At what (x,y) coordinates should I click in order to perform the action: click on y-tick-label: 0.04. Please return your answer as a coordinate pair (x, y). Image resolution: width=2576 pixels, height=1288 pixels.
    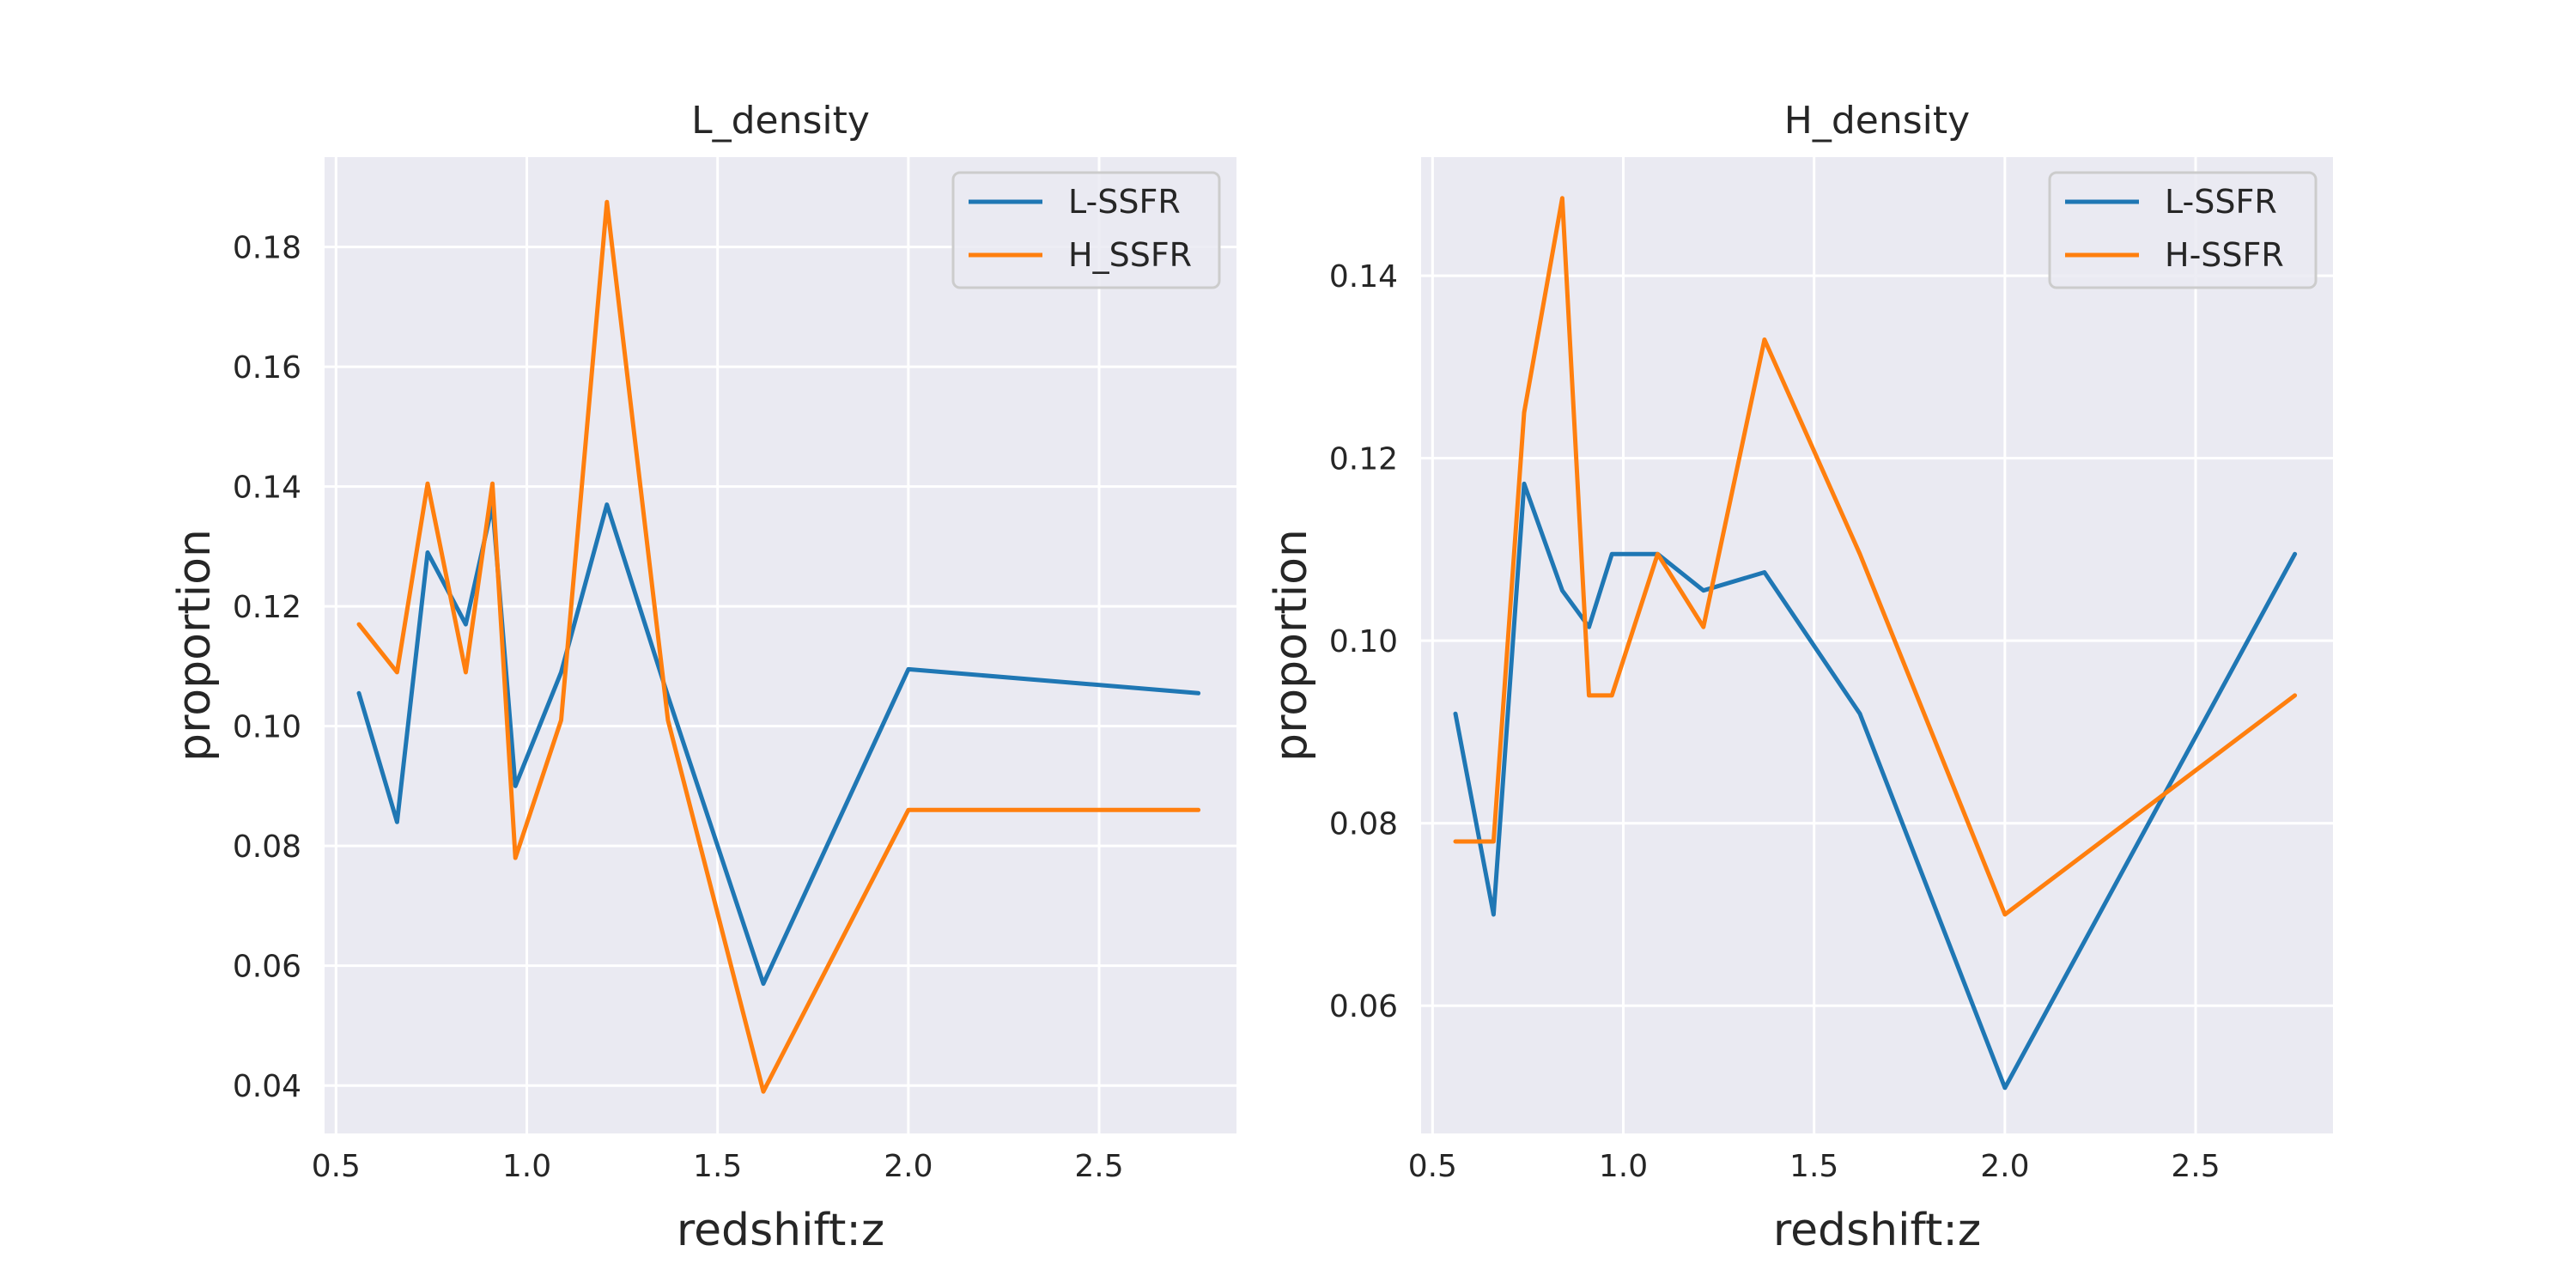
    Looking at the image, I should click on (267, 1086).